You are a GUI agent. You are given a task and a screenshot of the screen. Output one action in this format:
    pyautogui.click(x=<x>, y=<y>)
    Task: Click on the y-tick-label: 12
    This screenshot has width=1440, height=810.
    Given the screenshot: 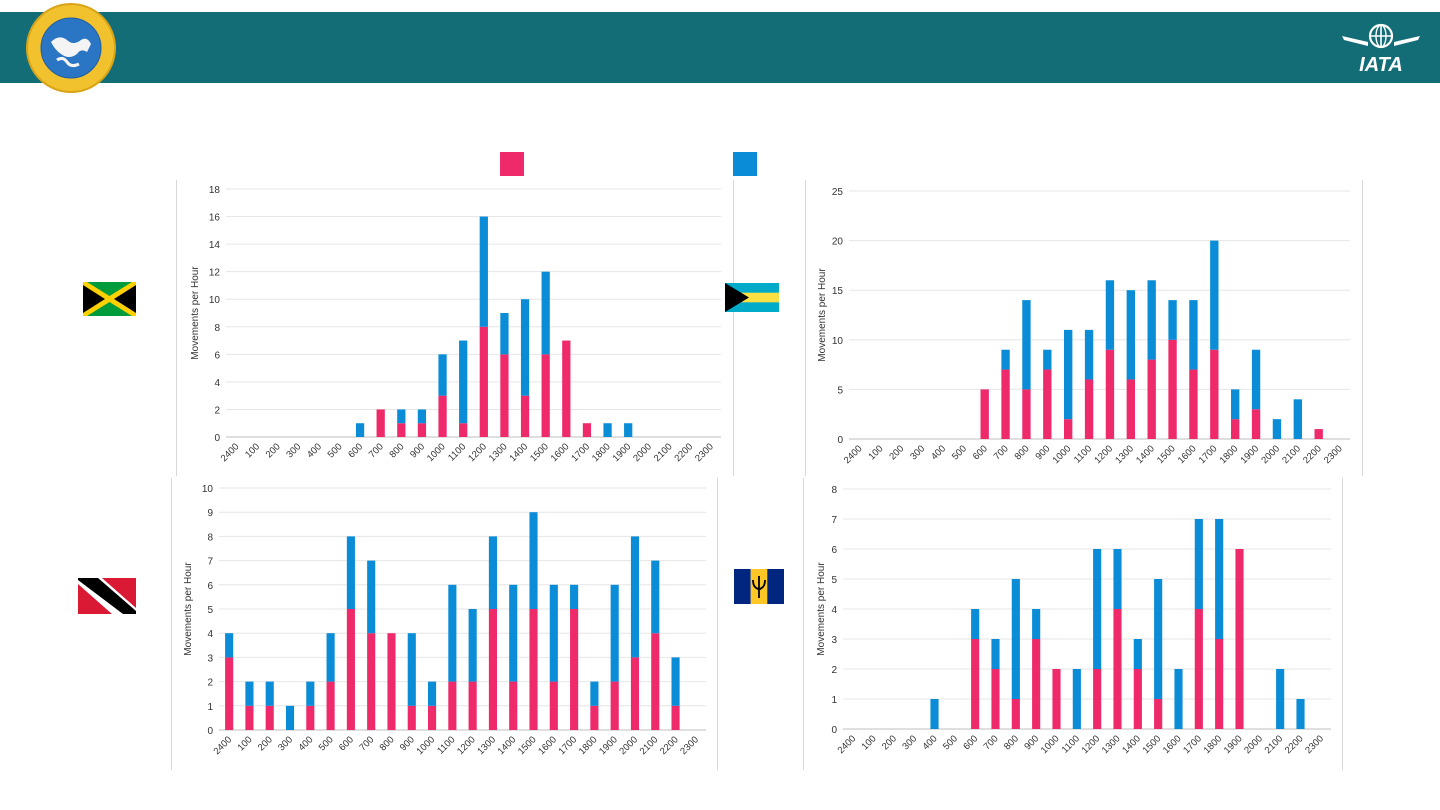 What is the action you would take?
    pyautogui.click(x=215, y=273)
    